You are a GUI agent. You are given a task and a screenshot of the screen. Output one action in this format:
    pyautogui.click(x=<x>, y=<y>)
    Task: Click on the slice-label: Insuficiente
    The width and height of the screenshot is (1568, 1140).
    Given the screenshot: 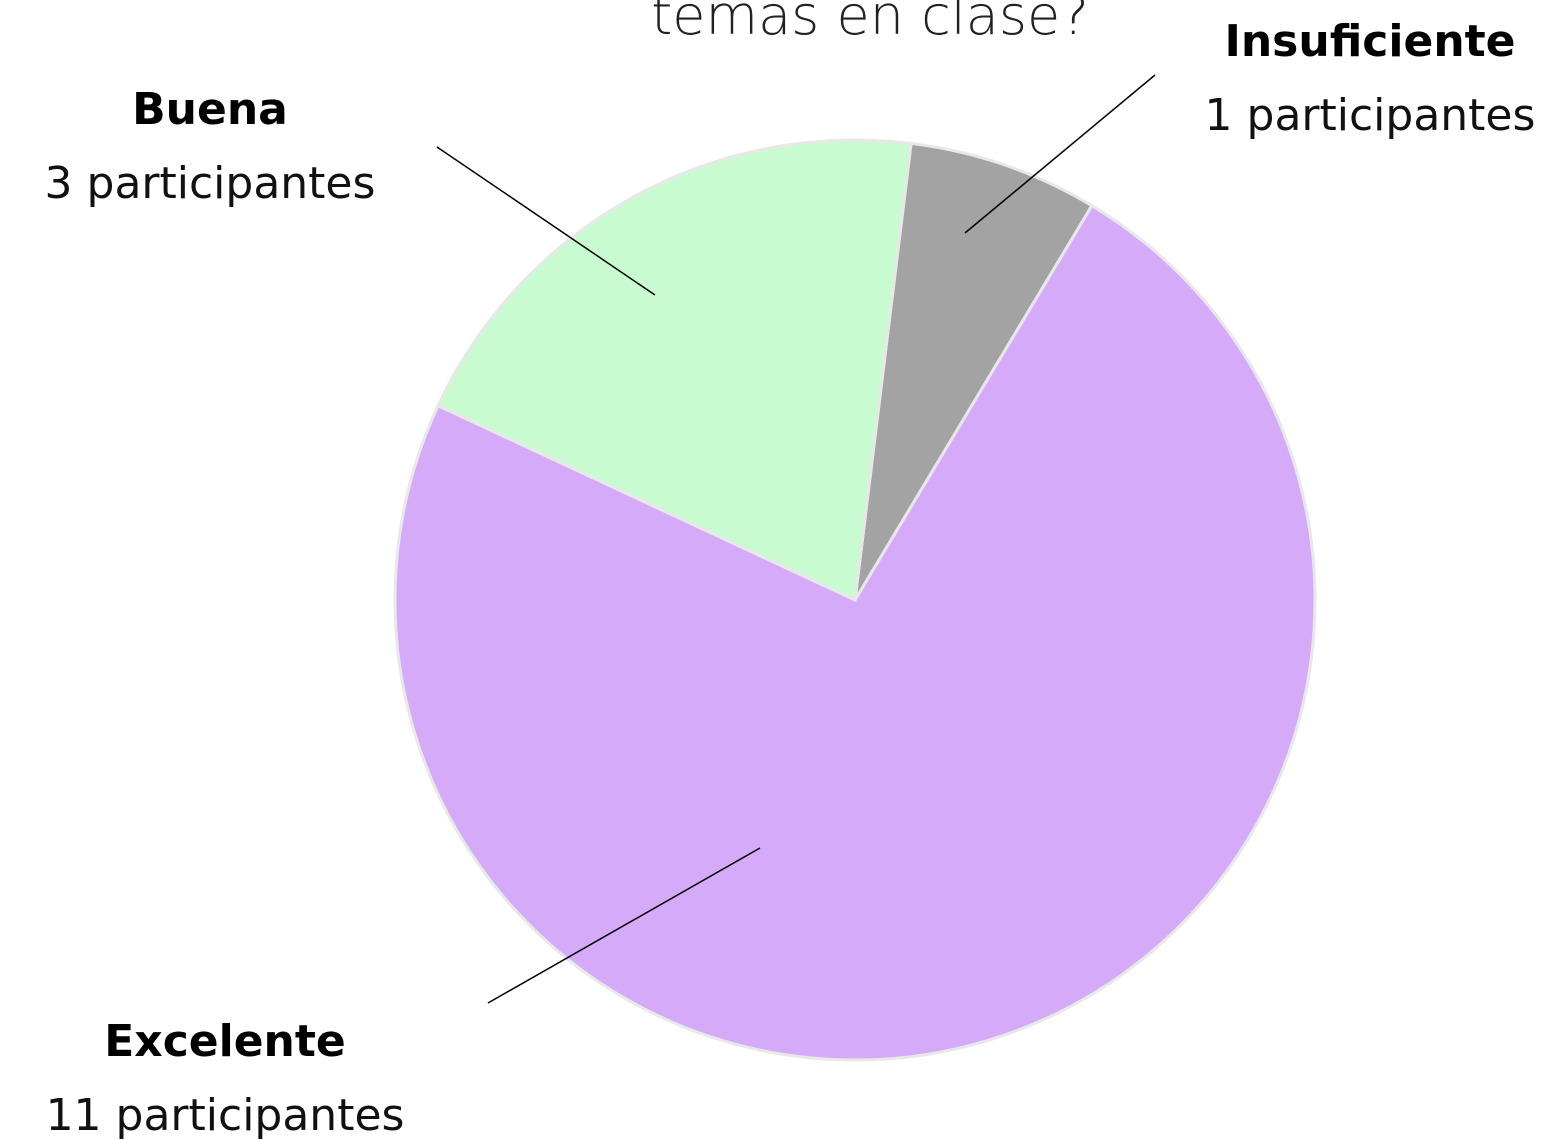 What is the action you would take?
    pyautogui.click(x=1369, y=41)
    